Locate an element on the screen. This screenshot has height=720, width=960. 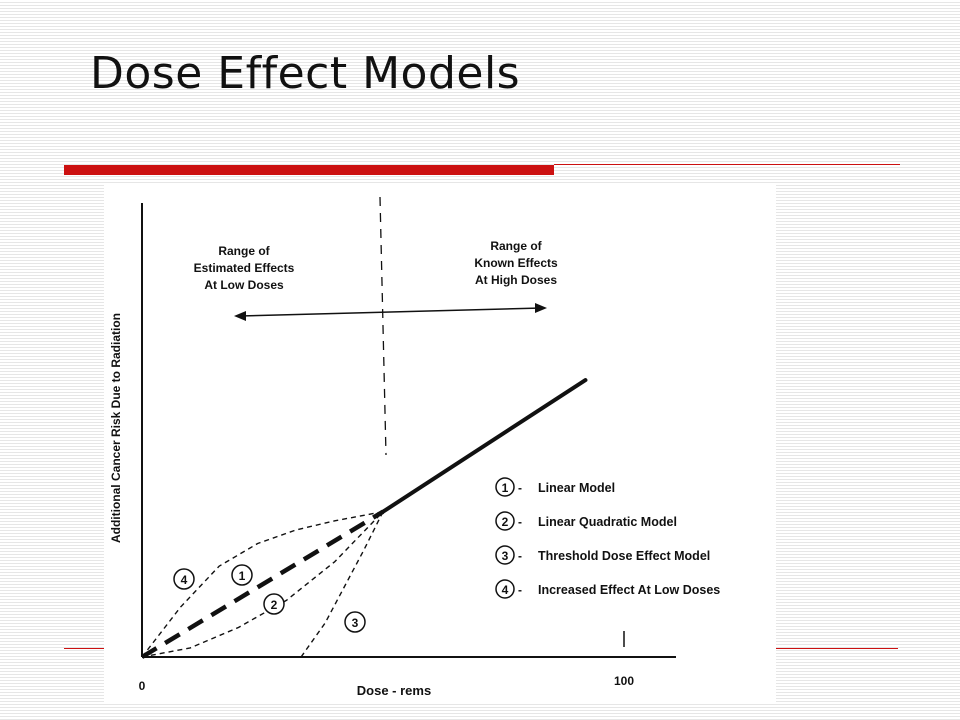
legend-dash-2: - is located at coordinates (520, 522).